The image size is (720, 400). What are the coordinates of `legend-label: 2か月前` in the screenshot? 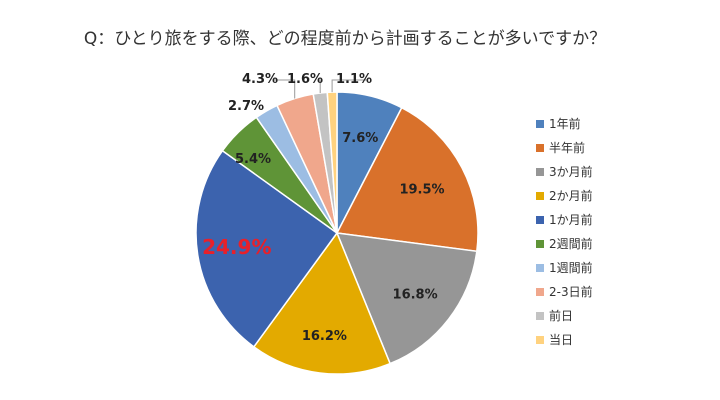 It's located at (571, 195).